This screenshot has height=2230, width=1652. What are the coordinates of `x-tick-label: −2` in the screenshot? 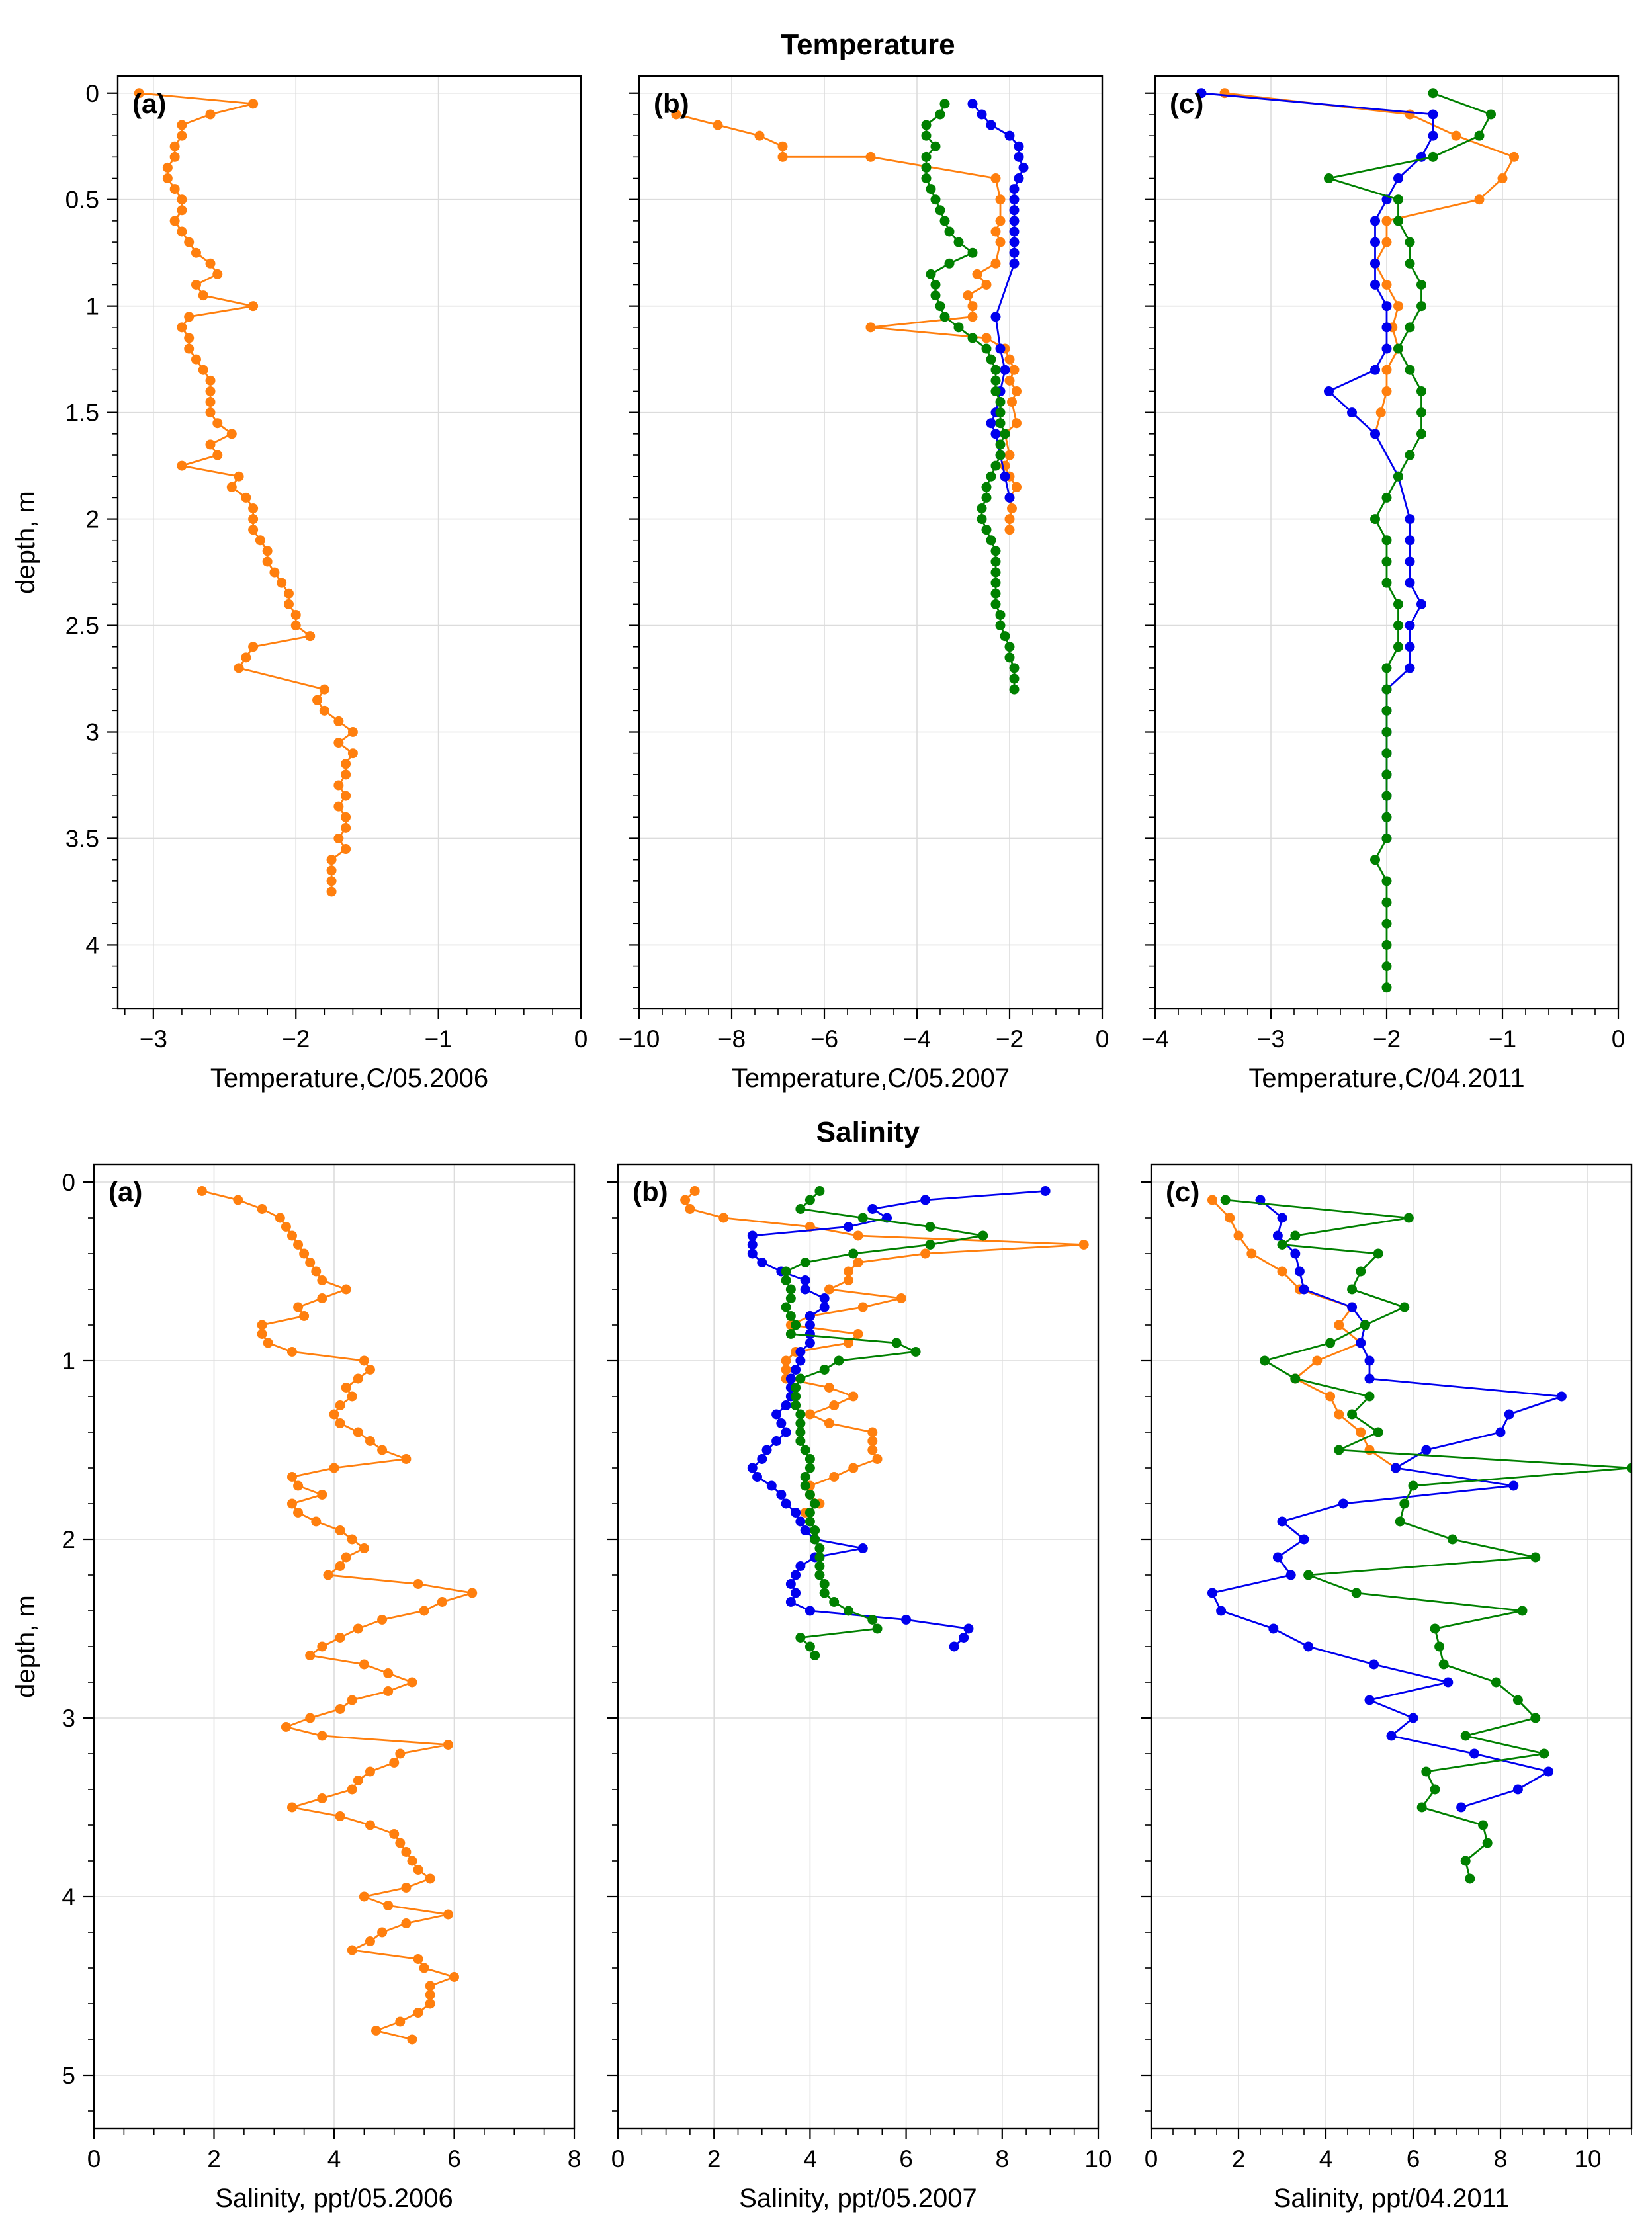 It's located at (1387, 1038).